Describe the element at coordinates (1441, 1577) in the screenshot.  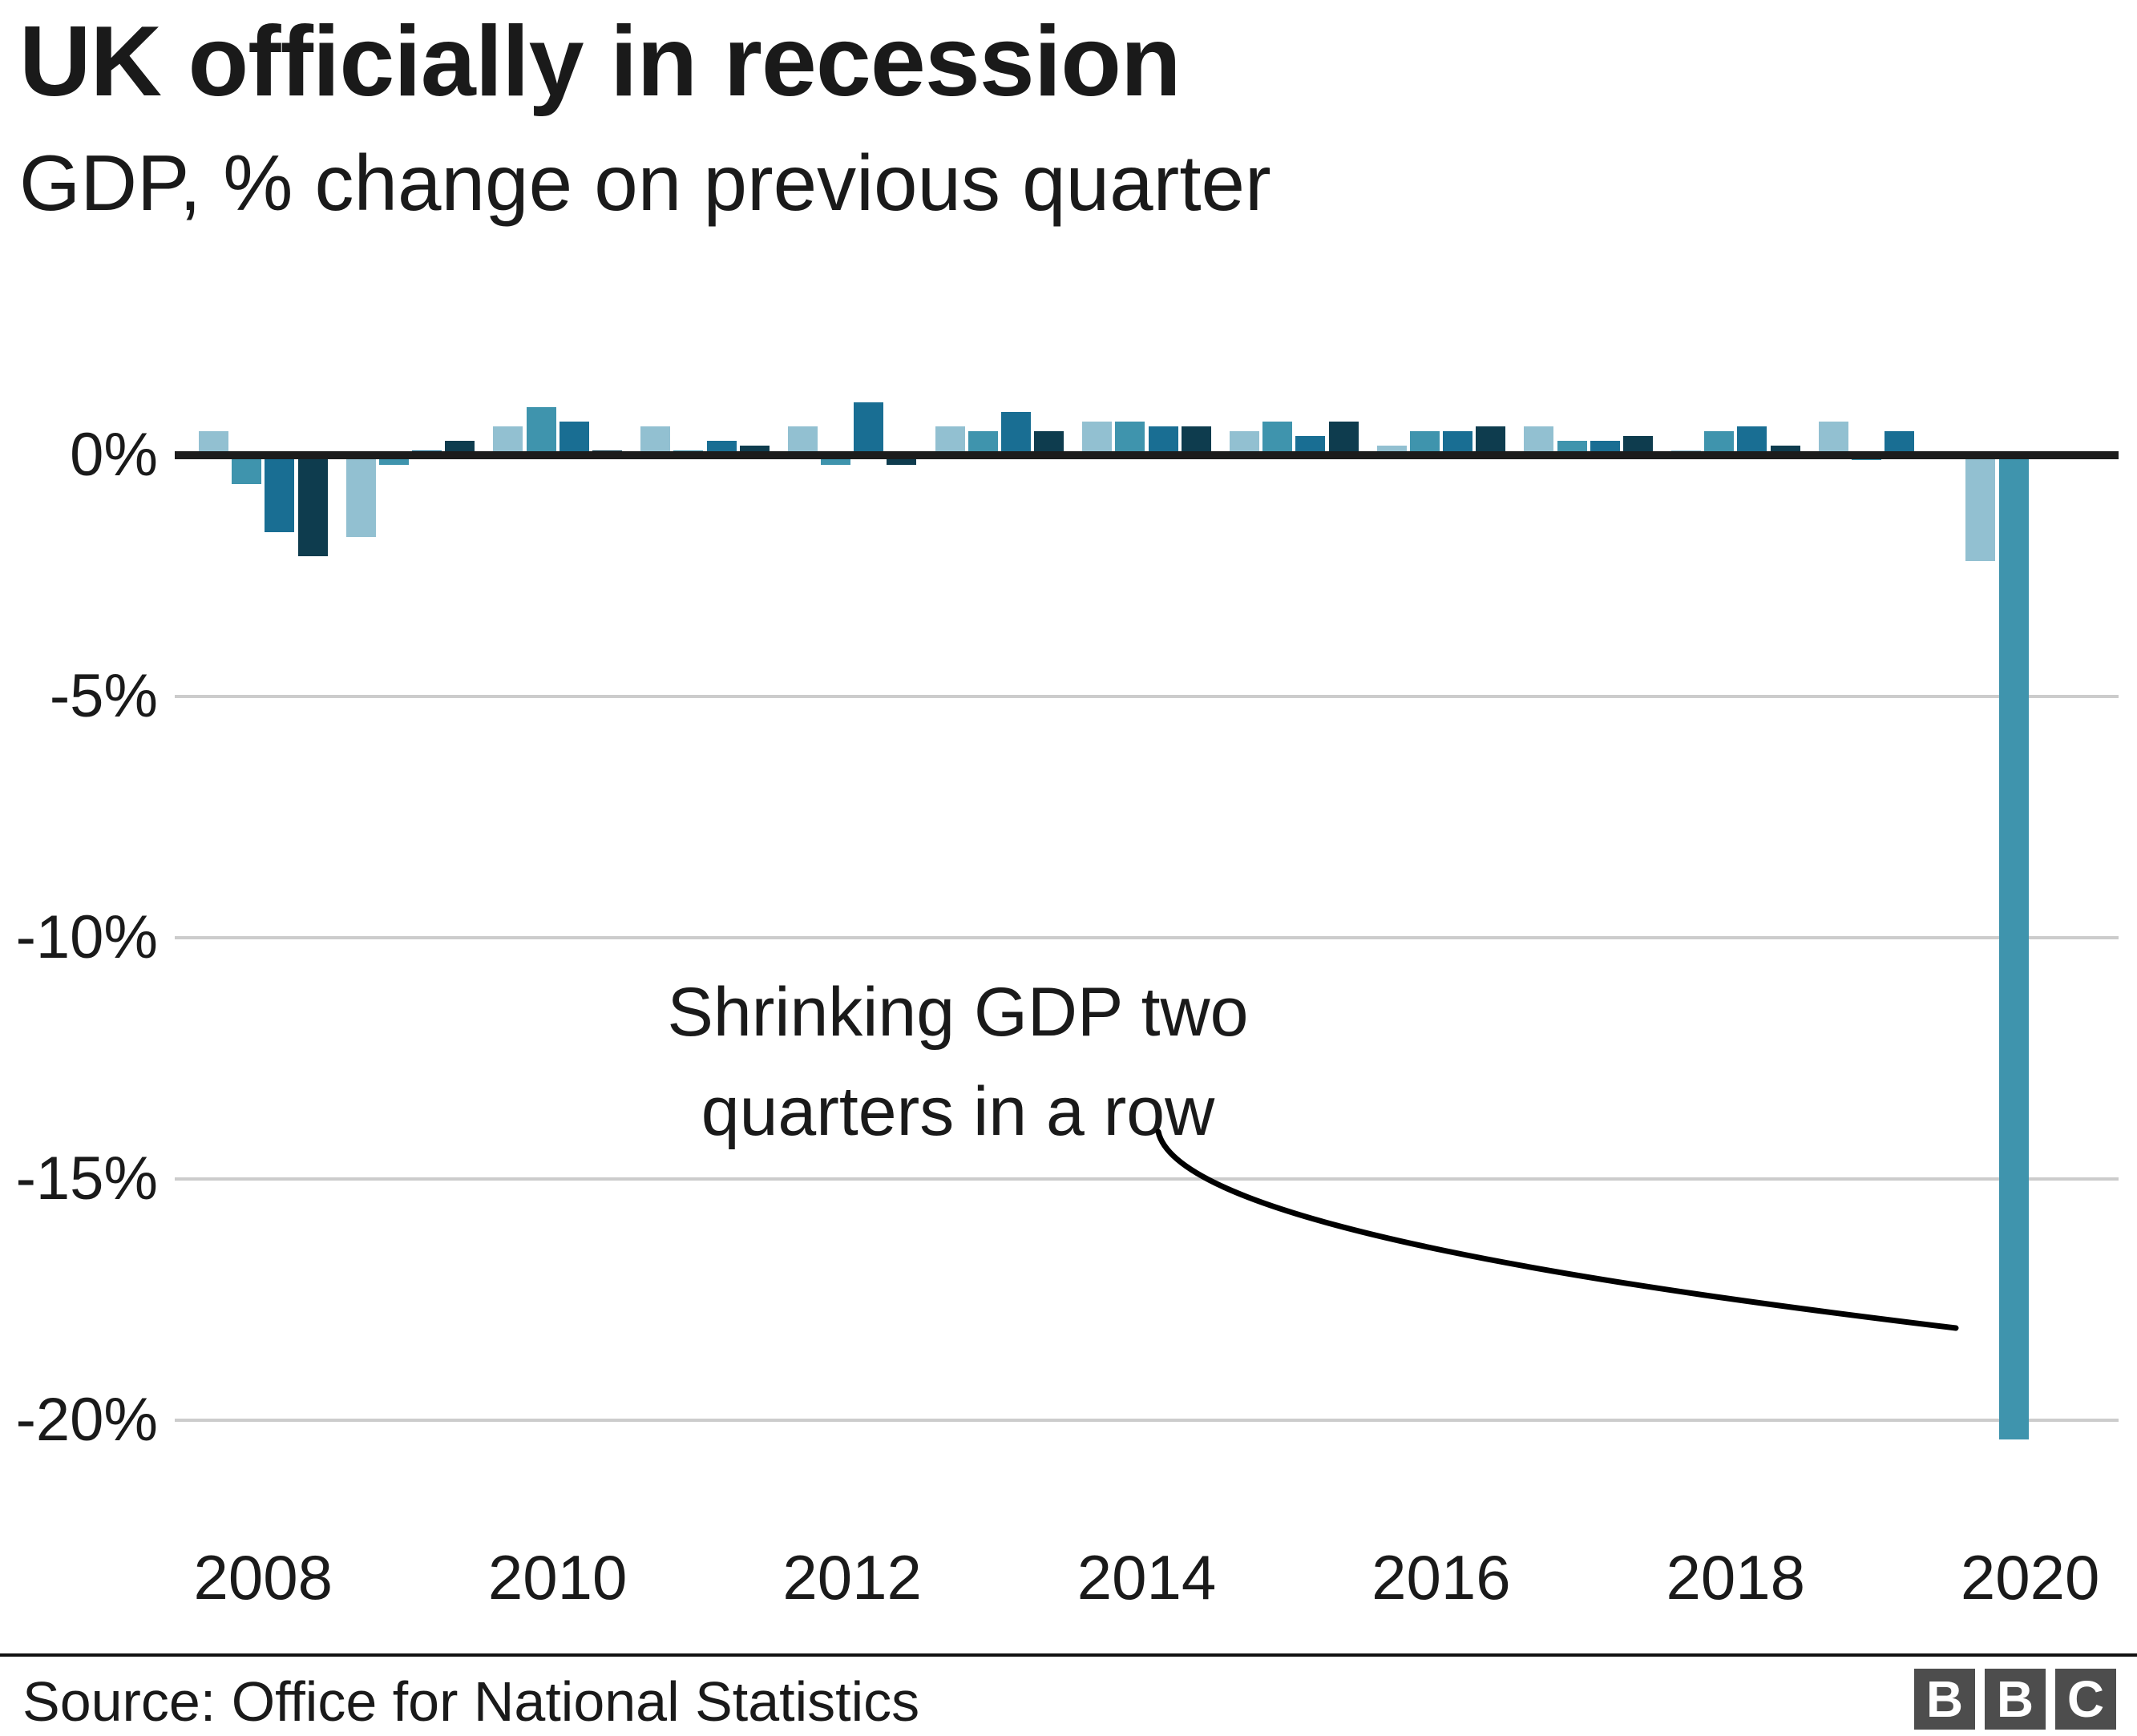
I see `x-tick-2016: 2016` at that location.